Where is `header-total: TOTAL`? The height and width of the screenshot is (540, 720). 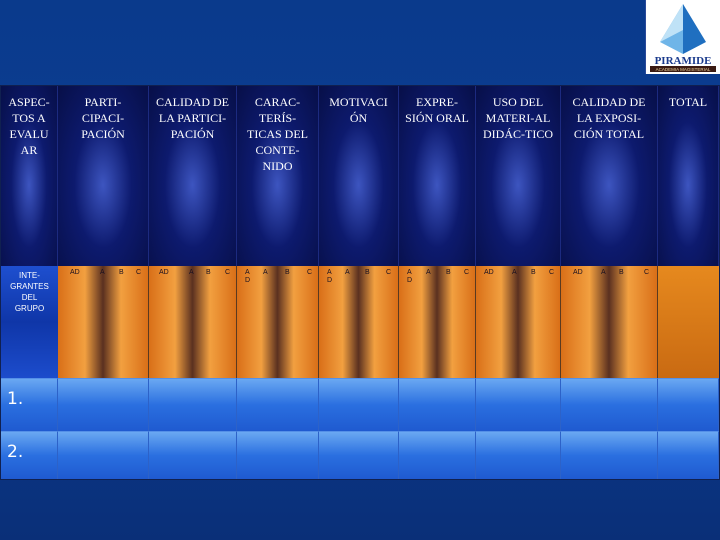
header-total: TOTAL is located at coordinates (688, 176).